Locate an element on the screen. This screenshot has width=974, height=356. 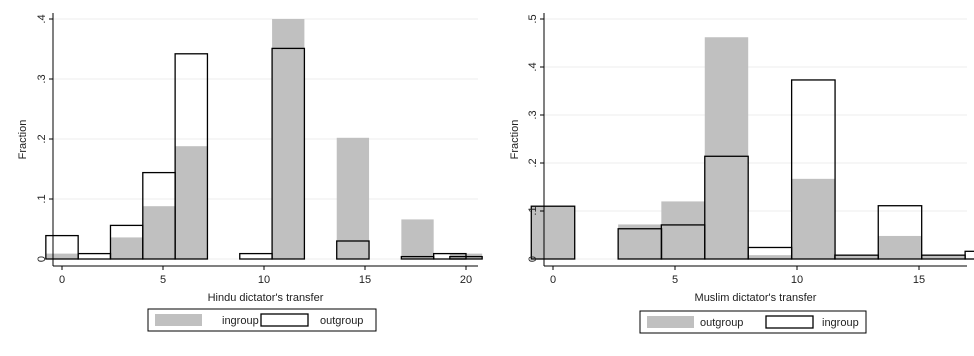
legend: ingroup outgroup is located at coordinates (262, 320).